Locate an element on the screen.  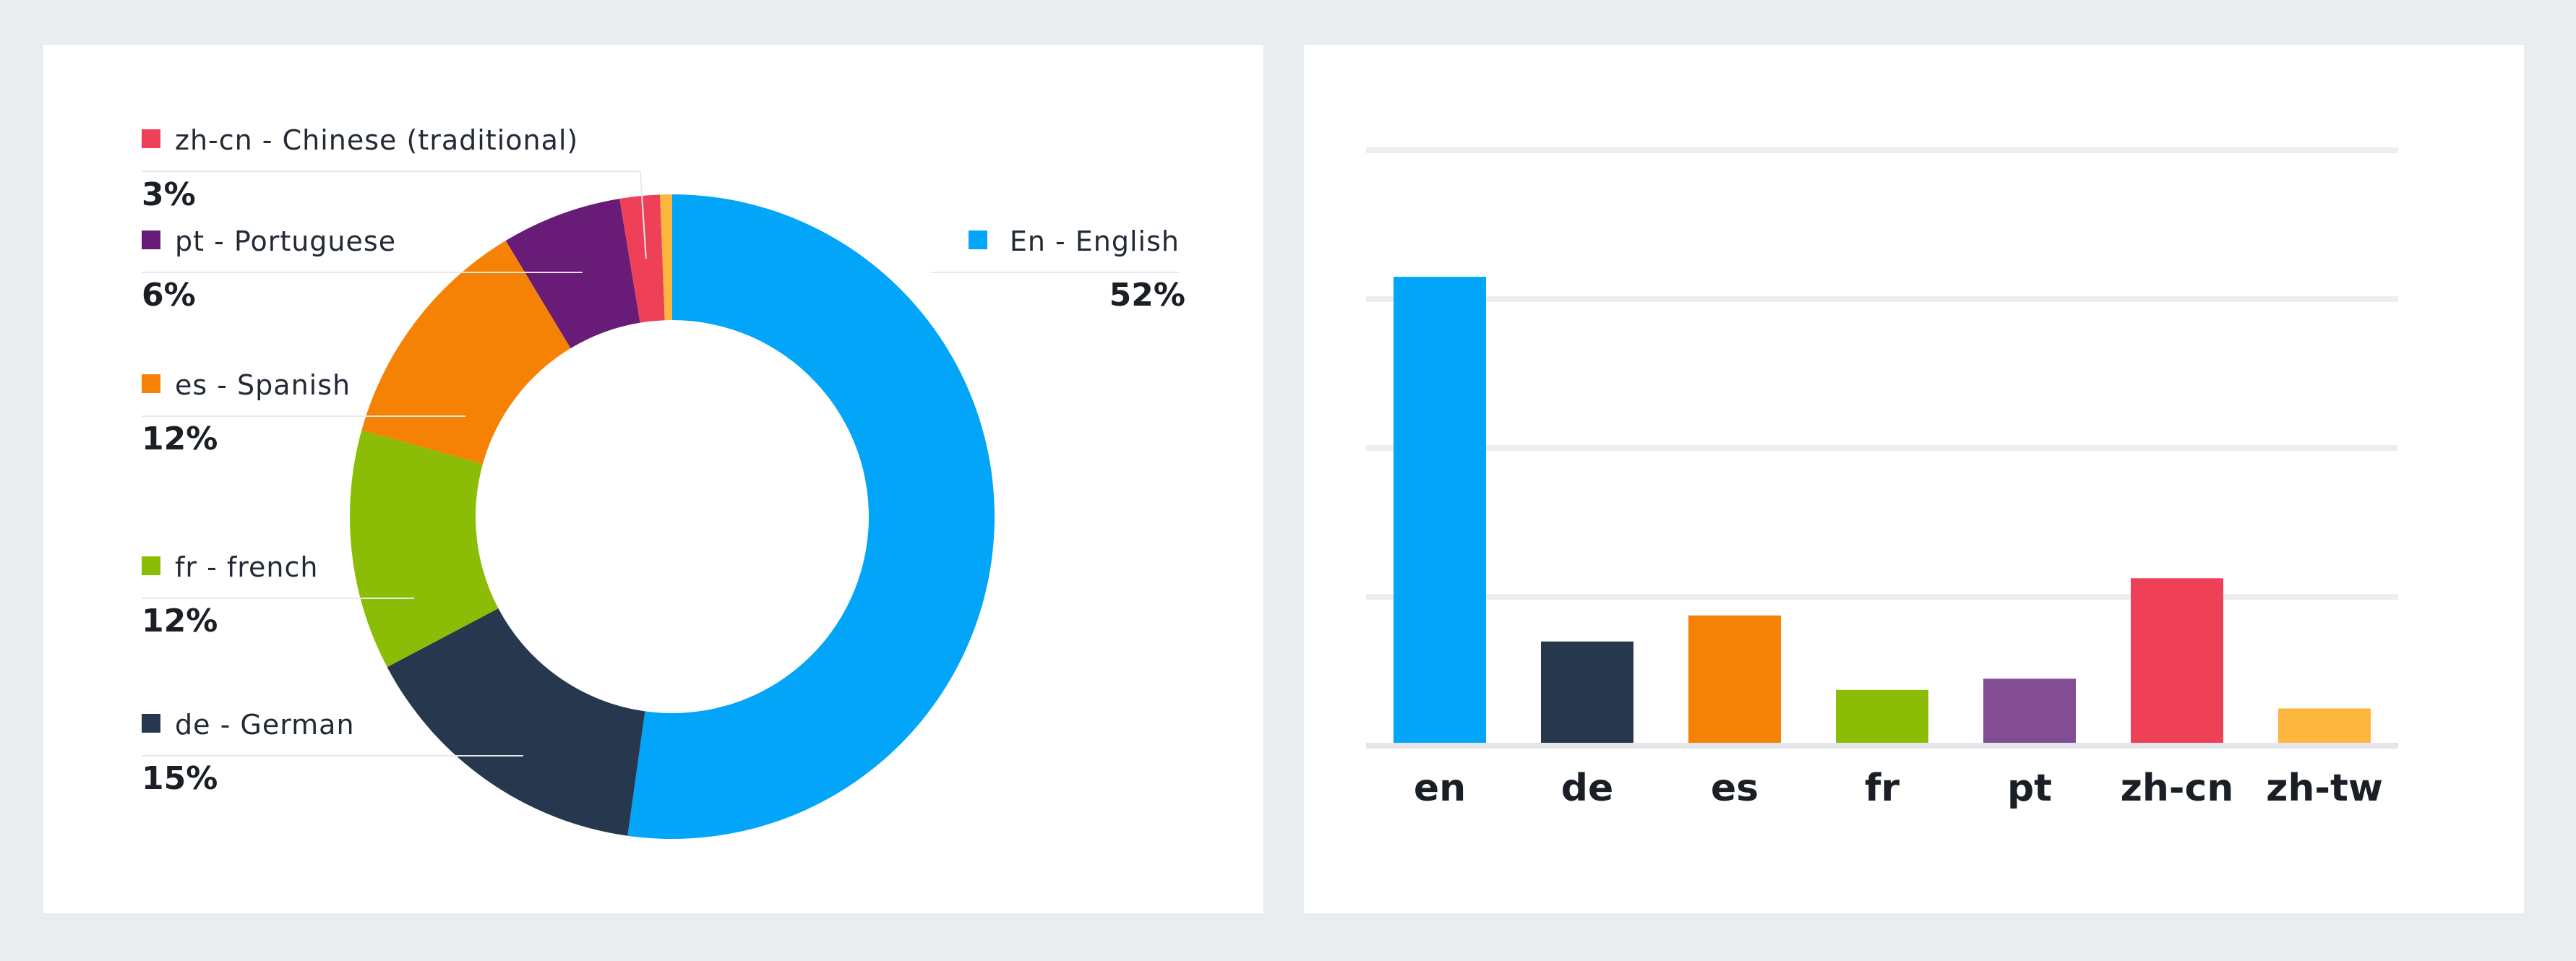
legend-swatch-pt is located at coordinates (151, 240).